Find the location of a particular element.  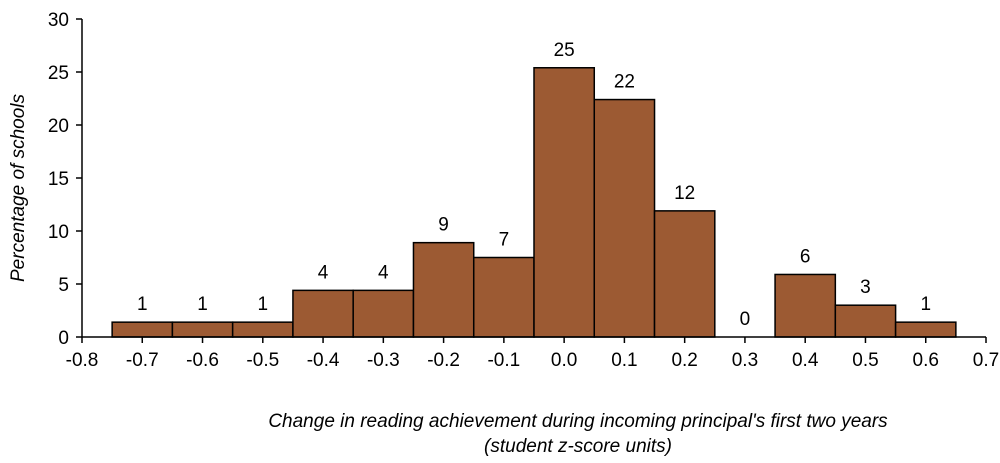

y-tick-label: 5 is located at coordinates (63, 285).